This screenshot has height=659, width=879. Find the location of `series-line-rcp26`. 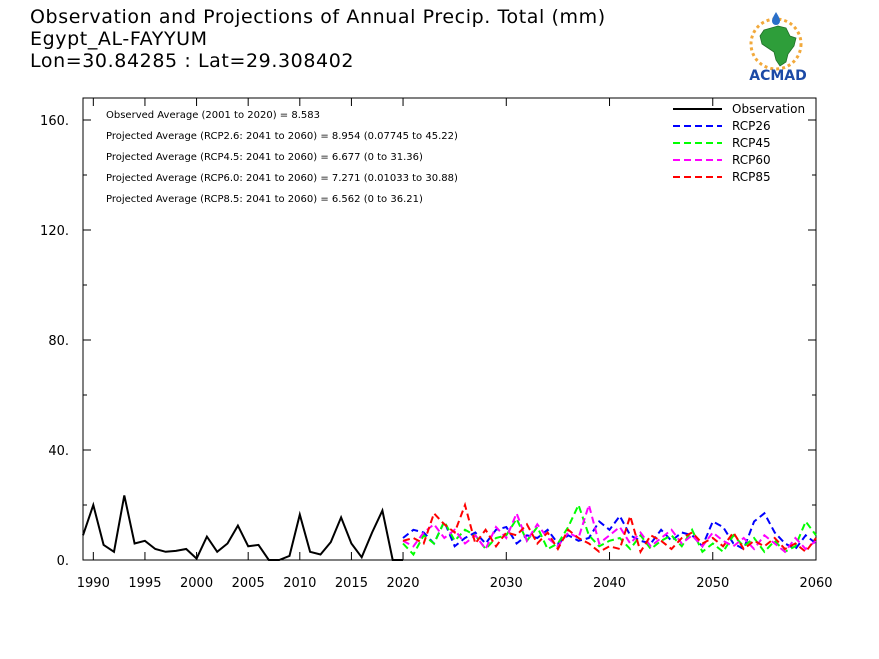

series-line-rcp26 is located at coordinates (609, 531).